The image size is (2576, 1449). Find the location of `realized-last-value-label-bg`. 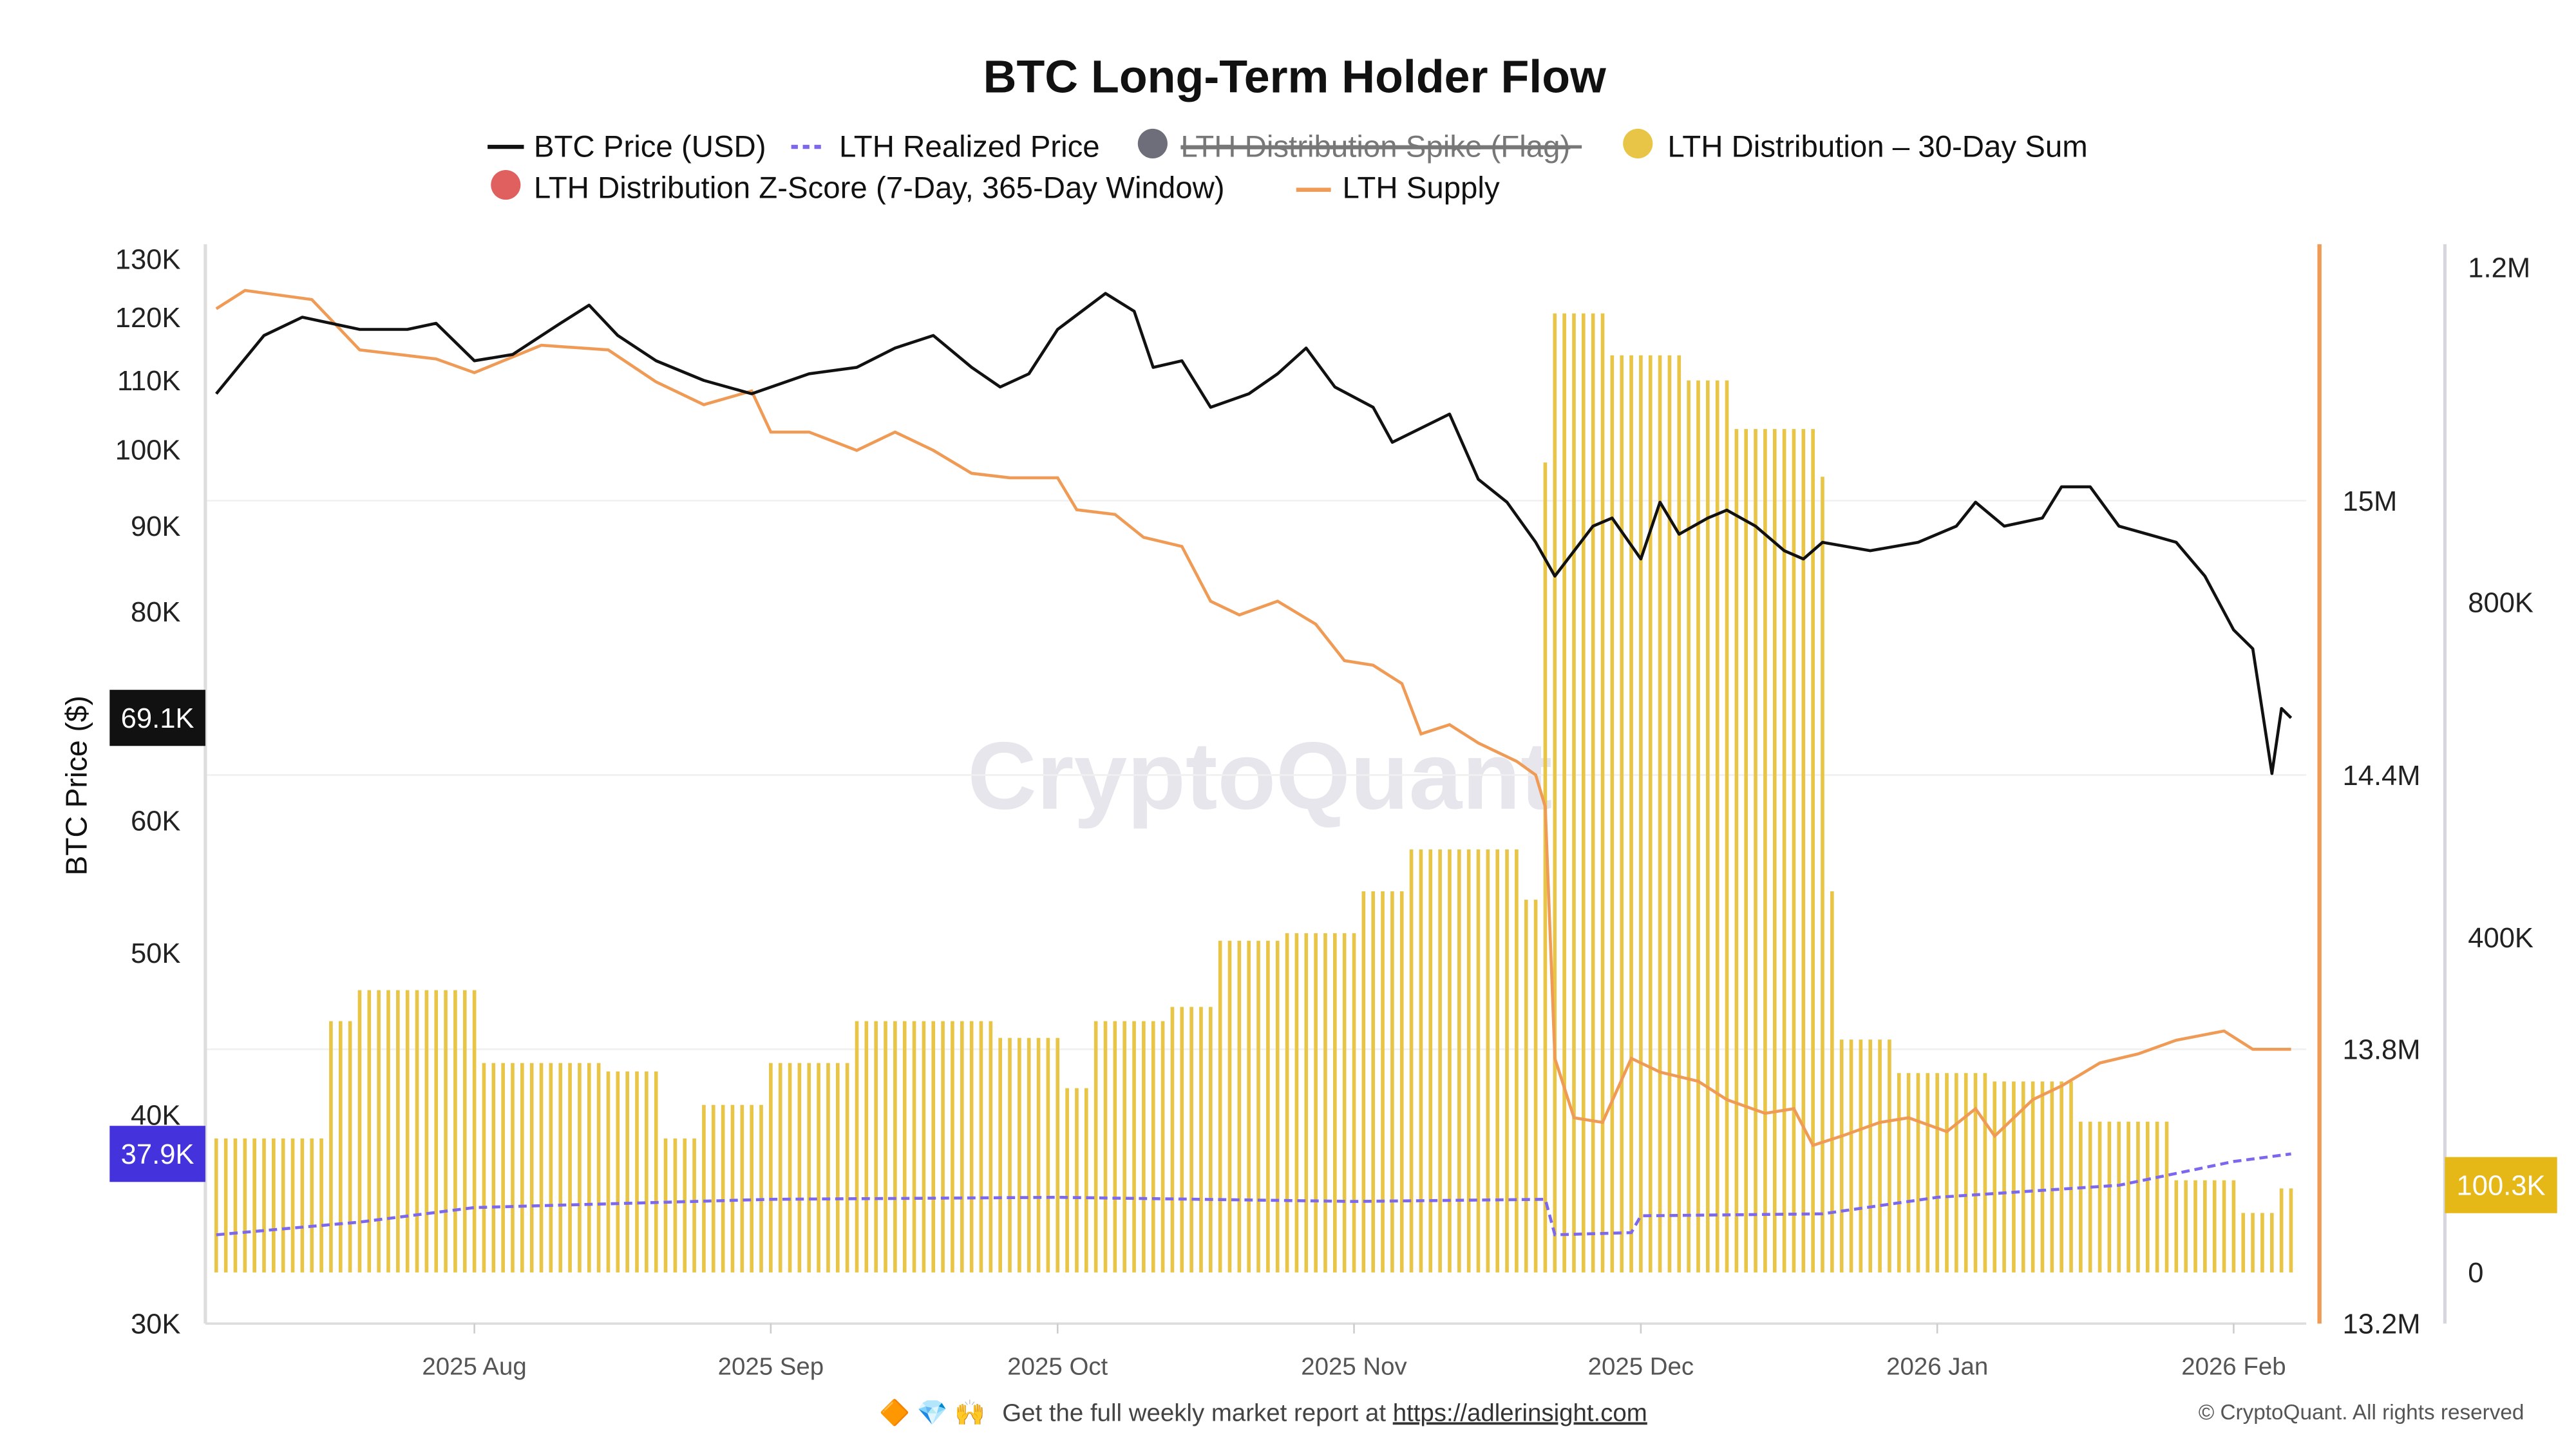

realized-last-value-label-bg is located at coordinates (157, 1154).